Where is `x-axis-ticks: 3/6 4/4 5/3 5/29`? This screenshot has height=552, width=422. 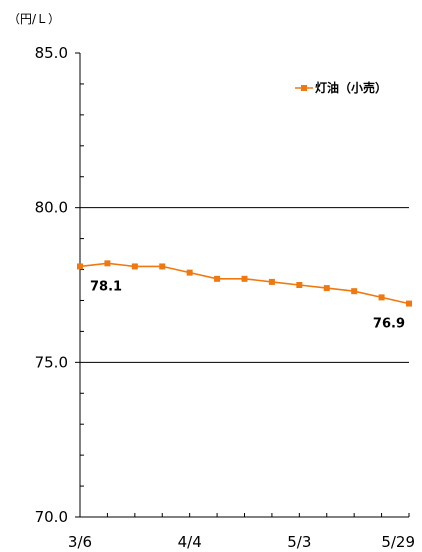
x-axis-ticks: 3/6 4/4 5/3 5/29 is located at coordinates (241, 542).